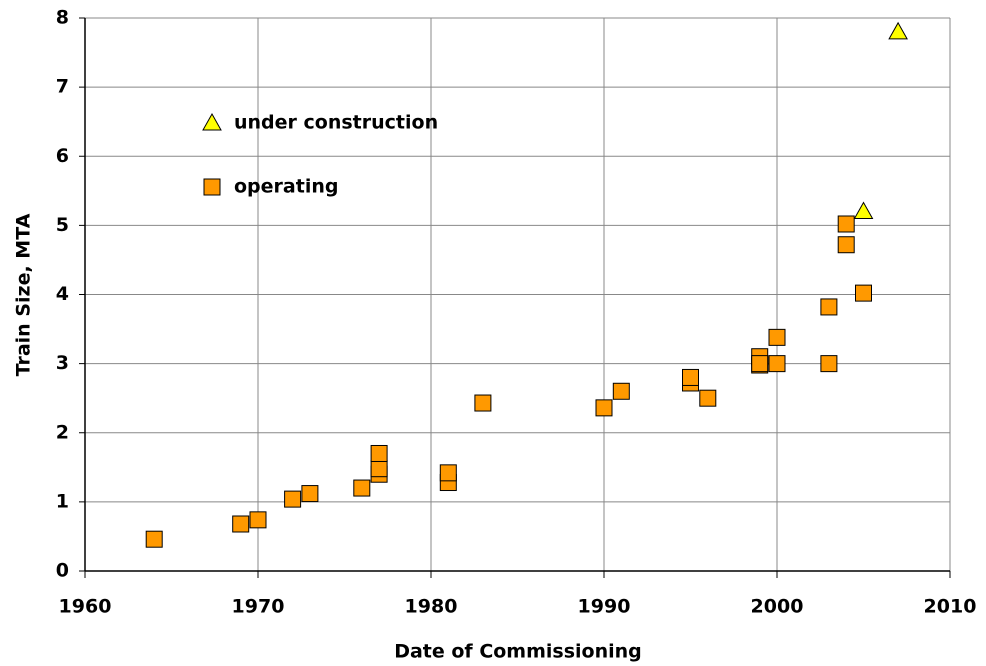 This screenshot has width=986, height=666. What do you see at coordinates (258, 607) in the screenshot?
I see `x-tick-label: 1970` at bounding box center [258, 607].